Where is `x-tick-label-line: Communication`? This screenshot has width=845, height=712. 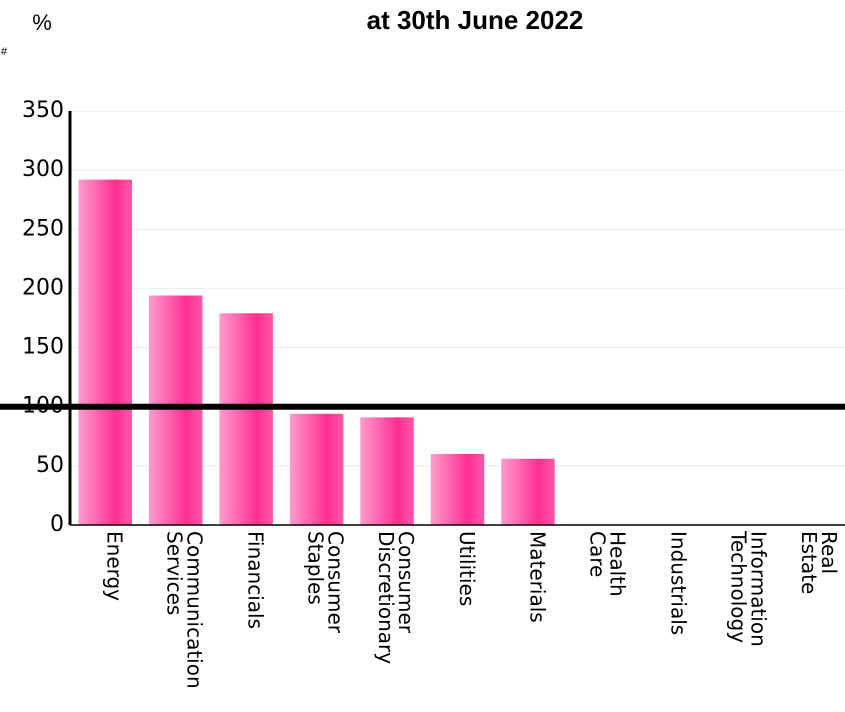 x-tick-label-line: Communication is located at coordinates (195, 610).